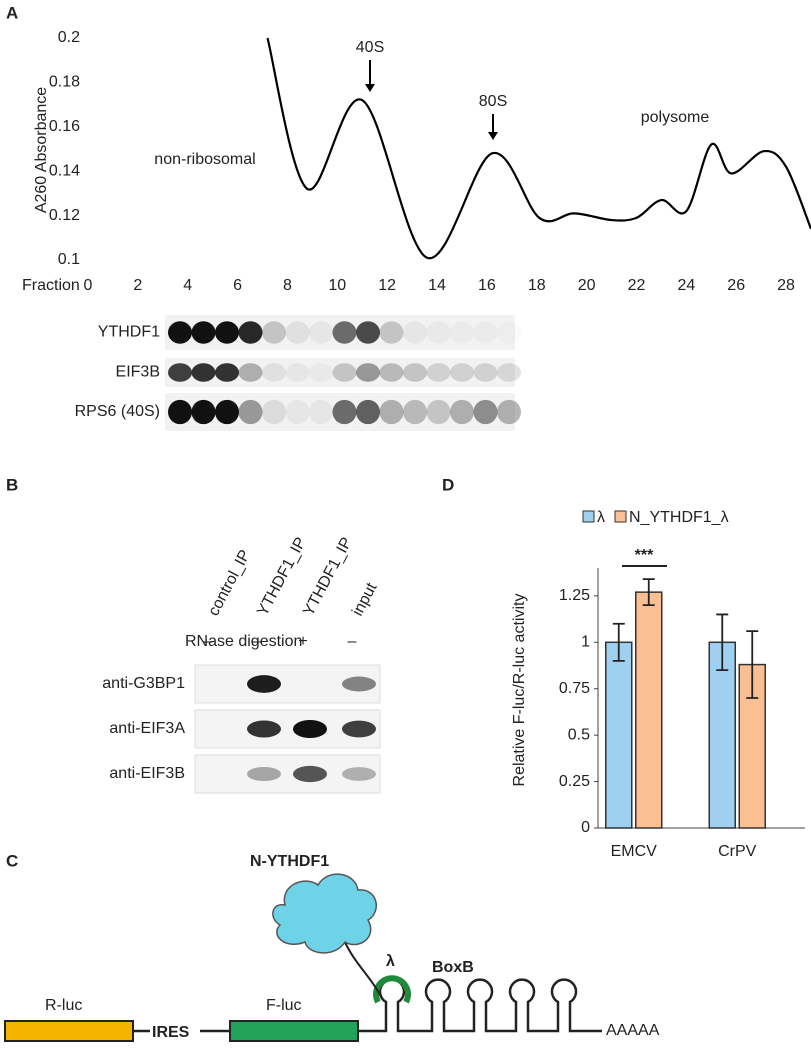  What do you see at coordinates (237, 285) in the screenshot?
I see `x-tick-label: 6` at bounding box center [237, 285].